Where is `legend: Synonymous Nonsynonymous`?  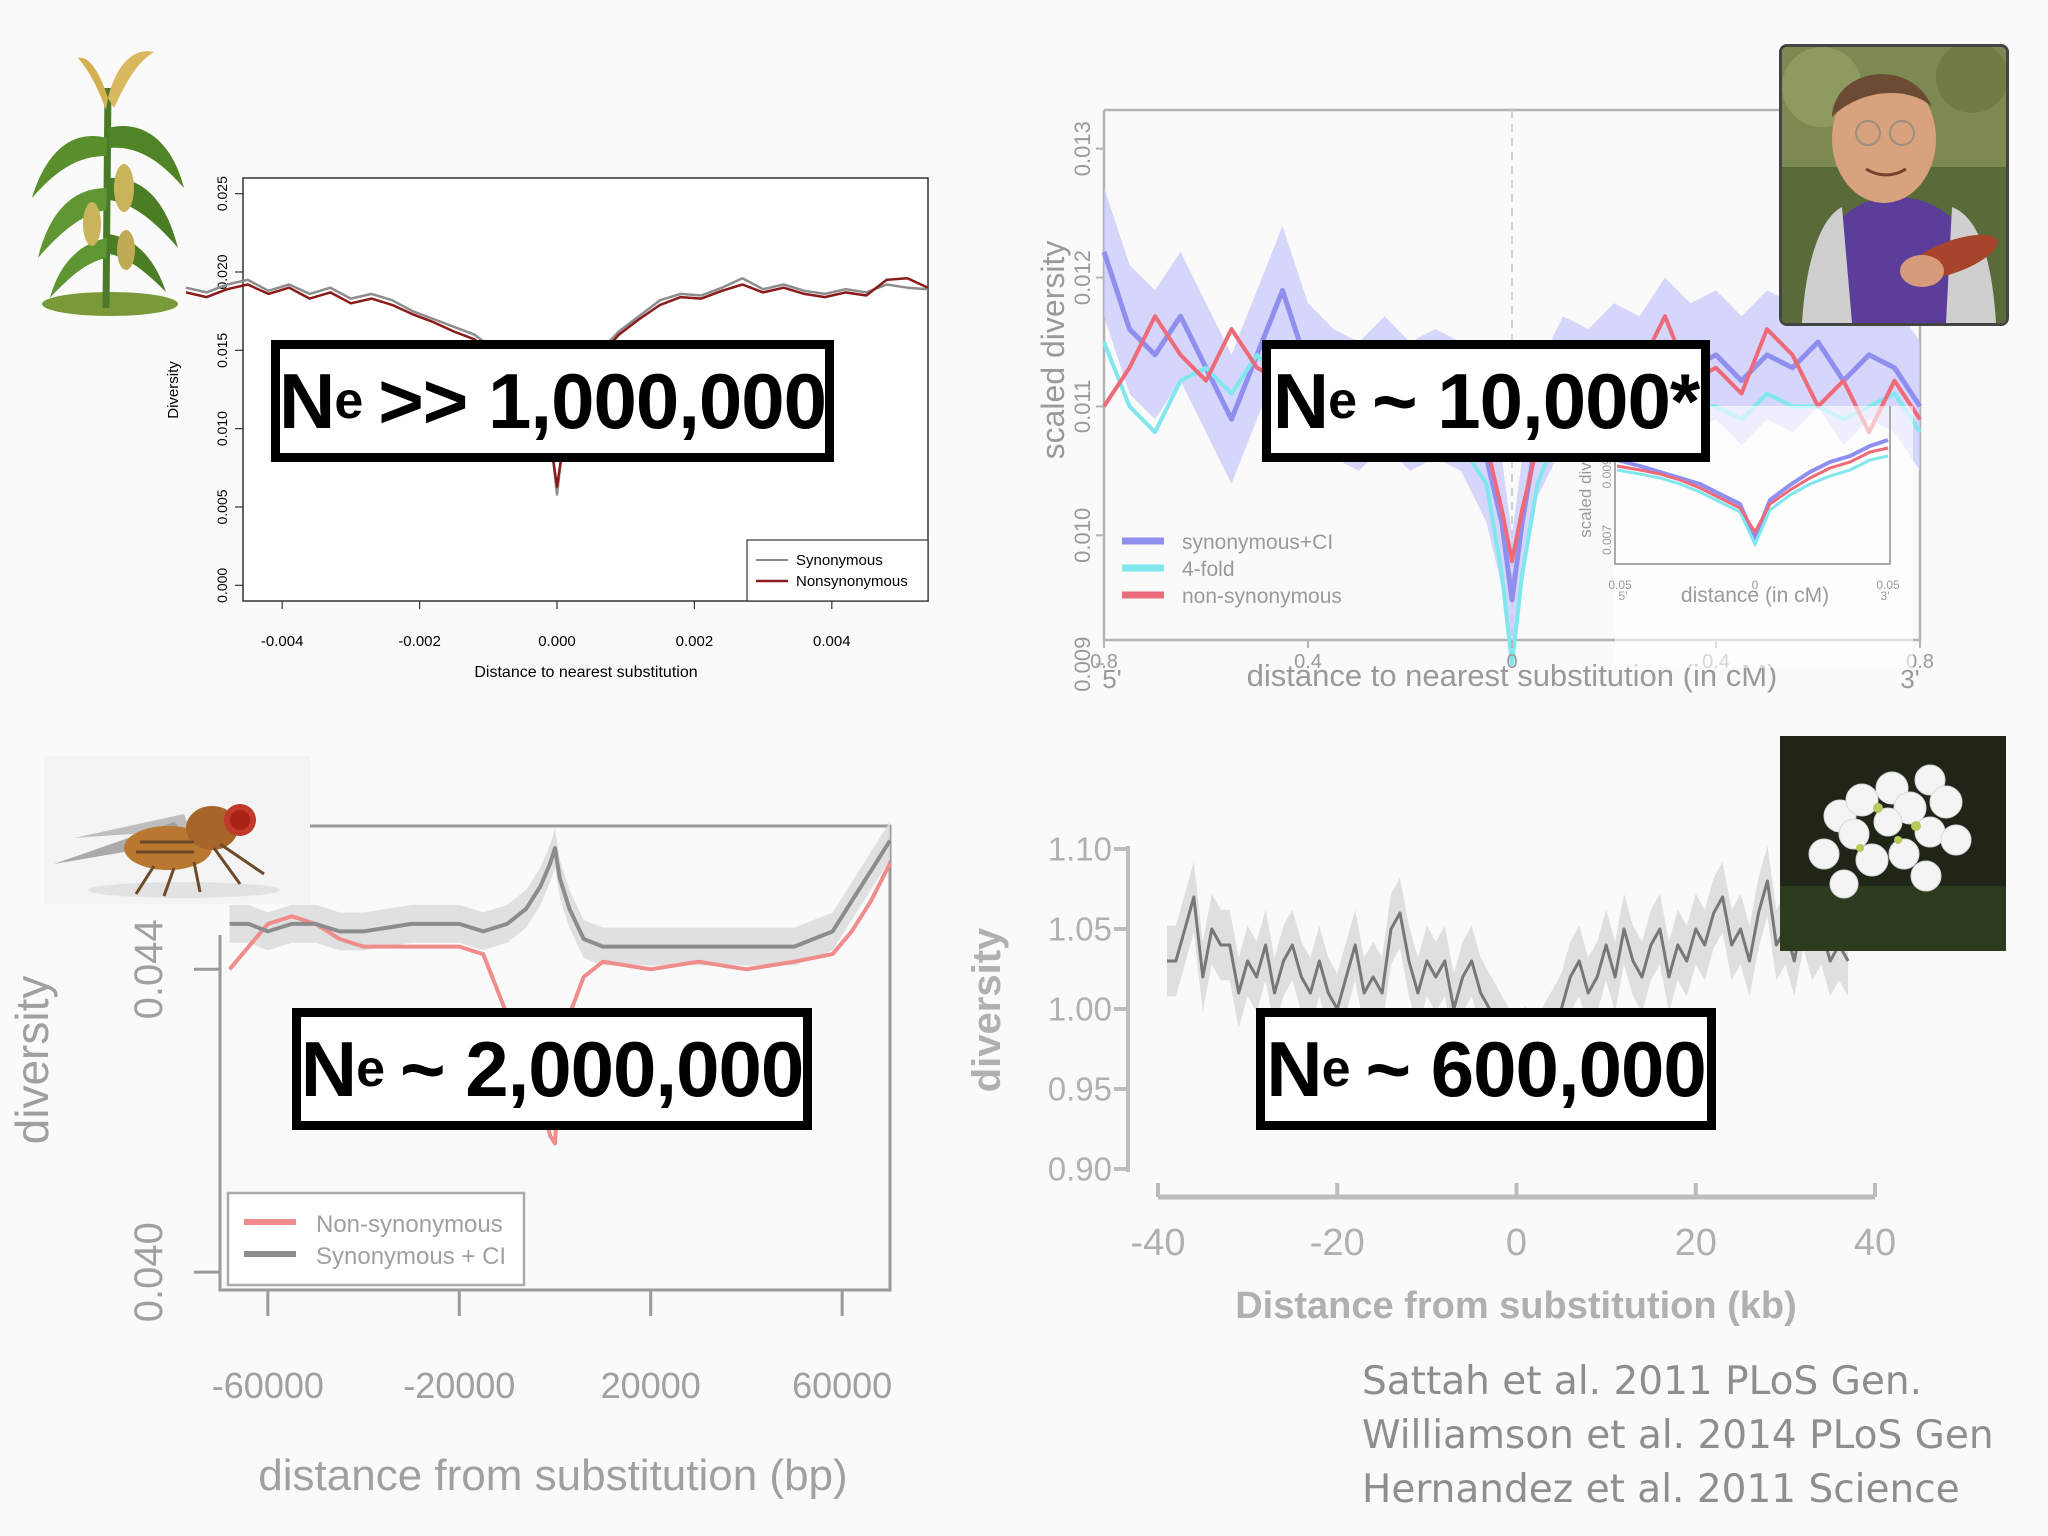
legend: Synonymous Nonsynonymous is located at coordinates (837, 570).